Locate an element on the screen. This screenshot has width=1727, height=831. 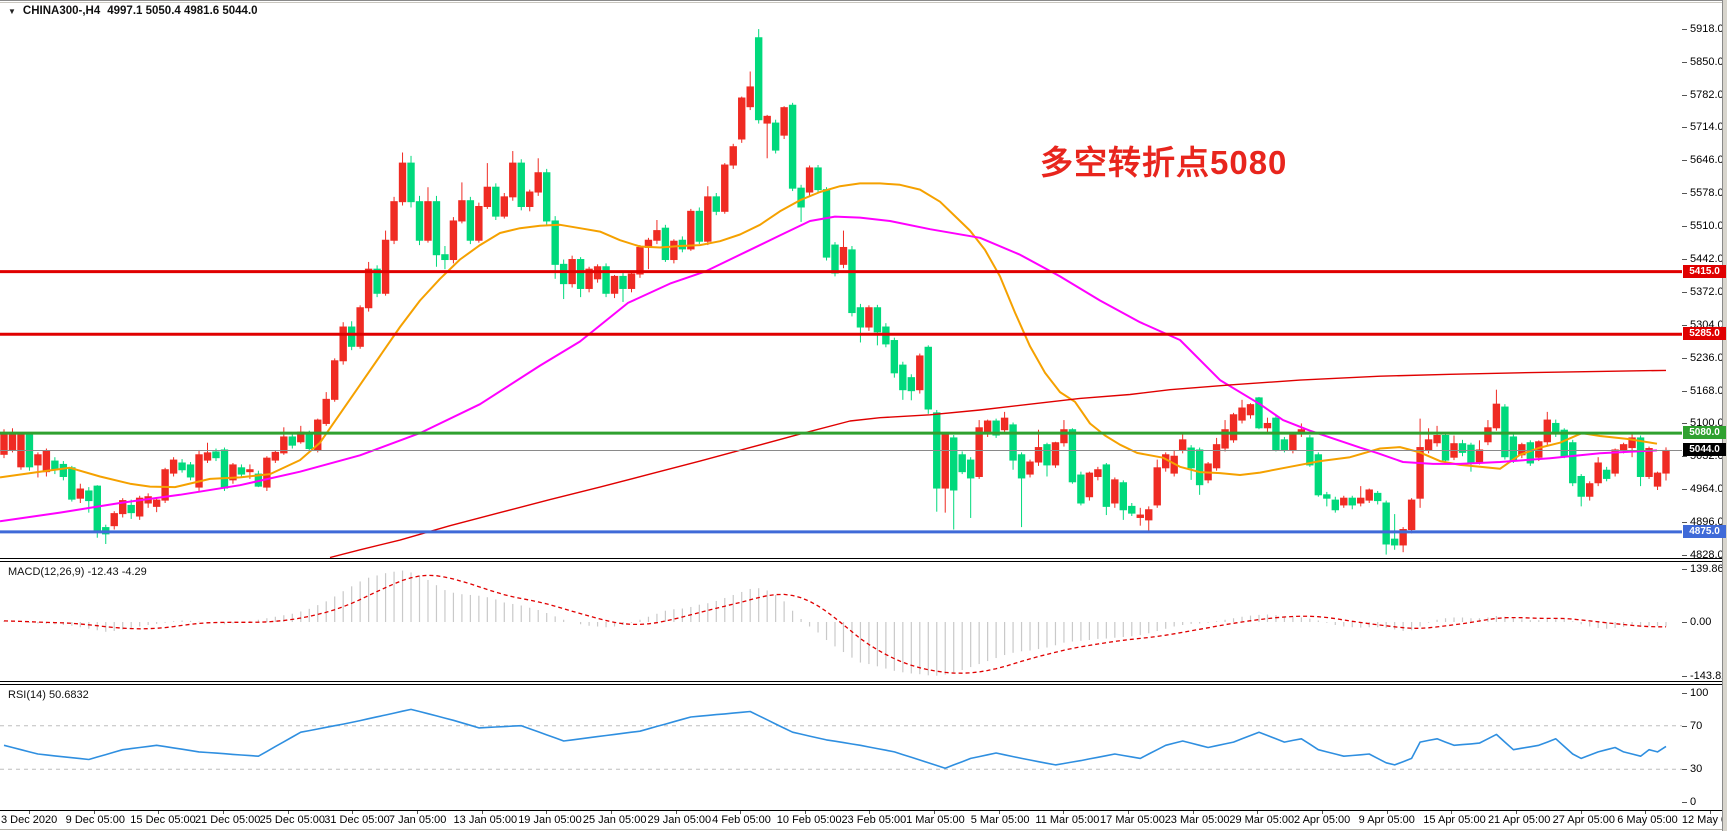
rsi-panel-separator-a is located at coordinates (863, 681).